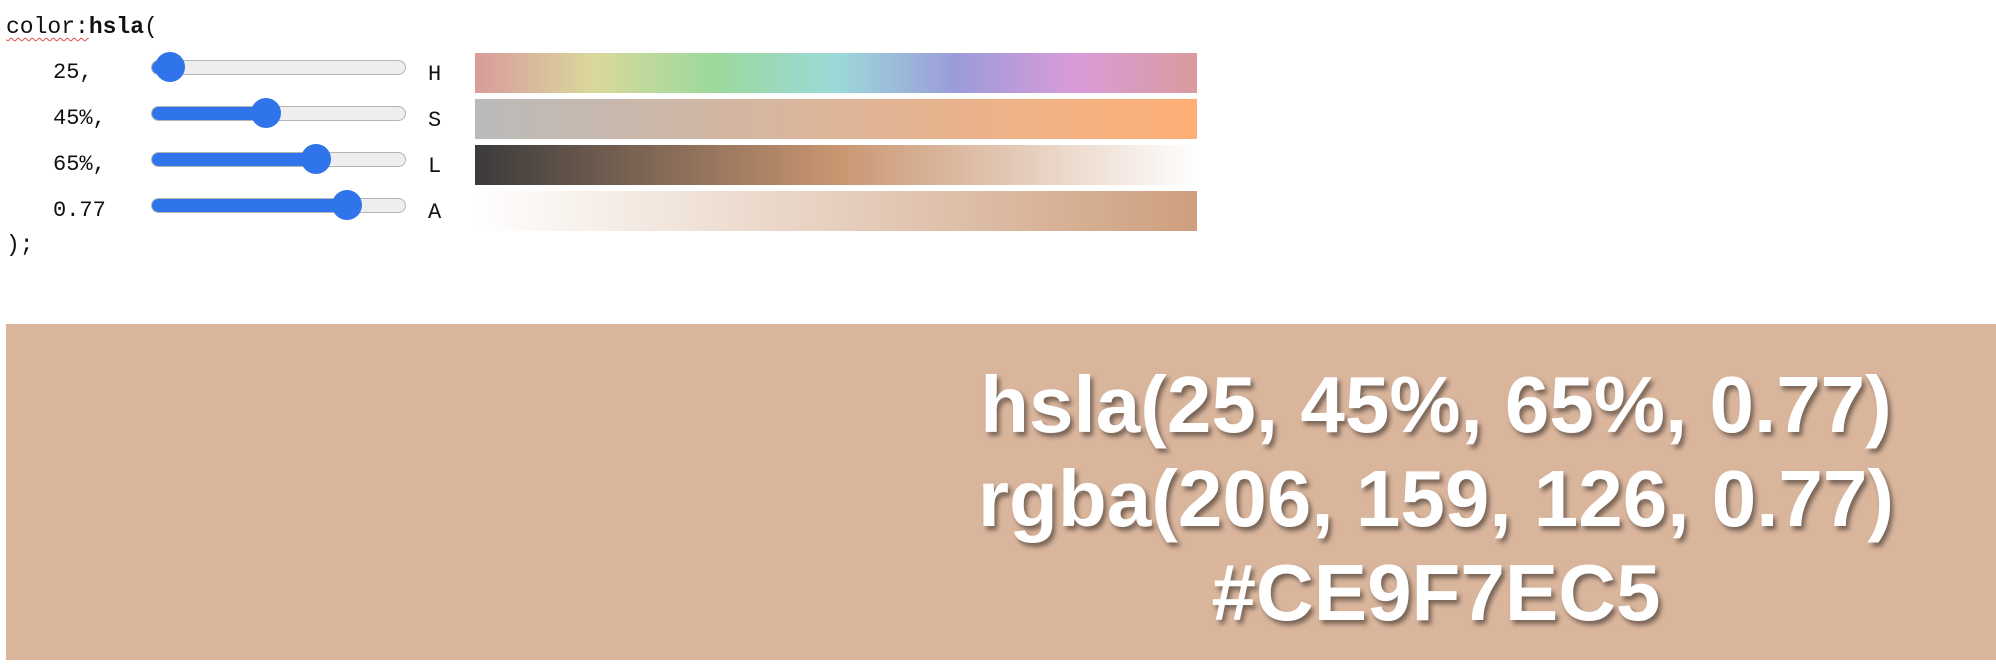  I want to click on alpha-slider-fill, so click(249, 205).